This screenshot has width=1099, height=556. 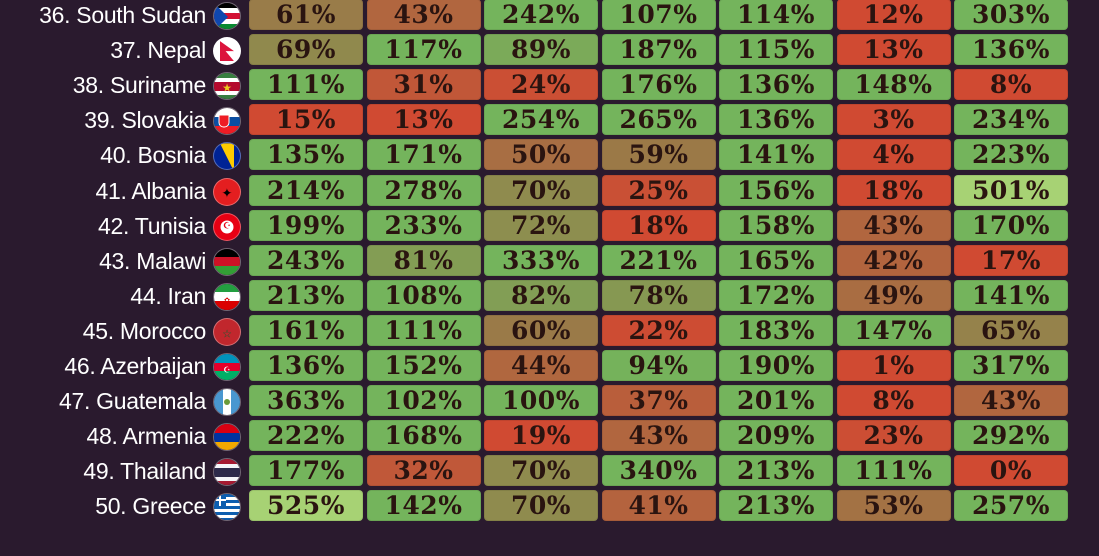 What do you see at coordinates (152, 225) in the screenshot?
I see `country-label: 42. Tunisia` at bounding box center [152, 225].